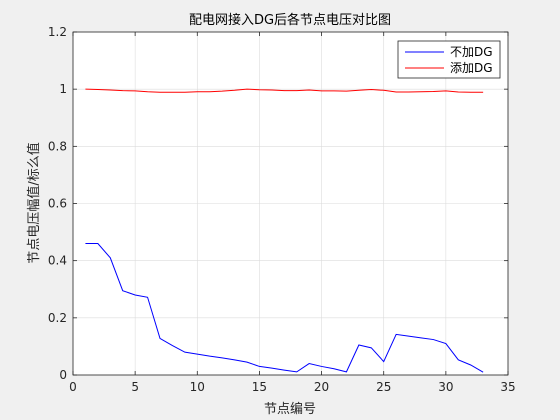 Image resolution: width=560 pixels, height=420 pixels. Describe the element at coordinates (445, 387) in the screenshot. I see `x-tick-label: 30` at that location.